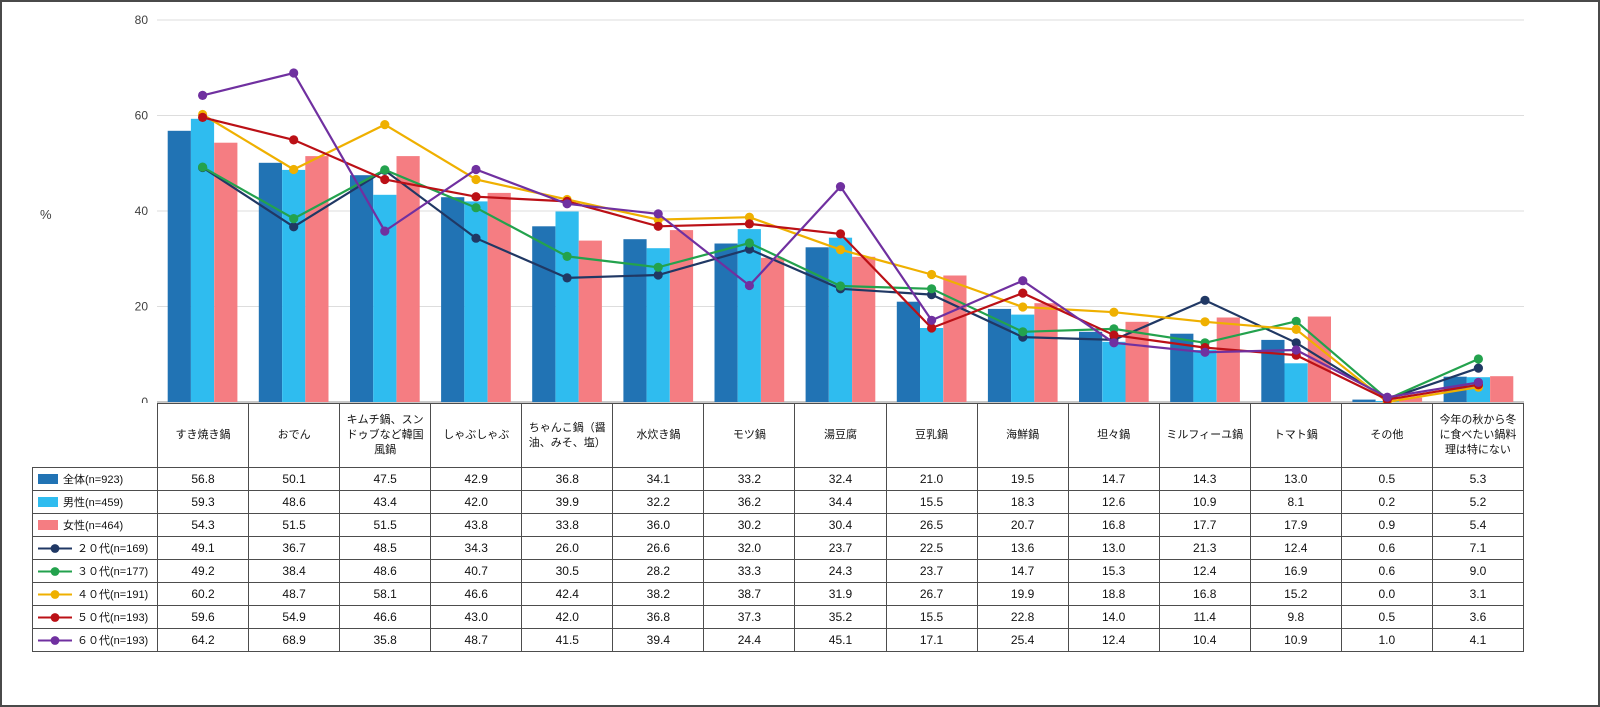 The image size is (1600, 707). I want to click on value-cell: 42.4, so click(567, 594).